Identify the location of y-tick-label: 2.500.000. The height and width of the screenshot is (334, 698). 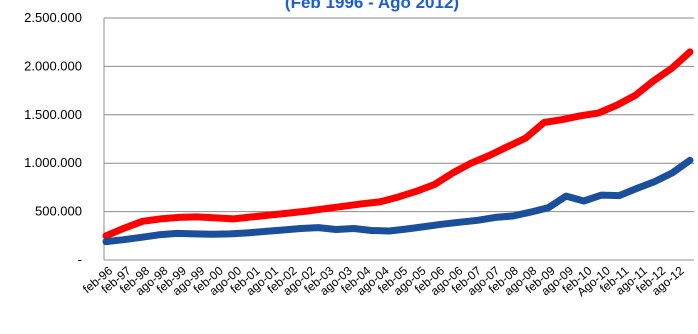
(53, 17).